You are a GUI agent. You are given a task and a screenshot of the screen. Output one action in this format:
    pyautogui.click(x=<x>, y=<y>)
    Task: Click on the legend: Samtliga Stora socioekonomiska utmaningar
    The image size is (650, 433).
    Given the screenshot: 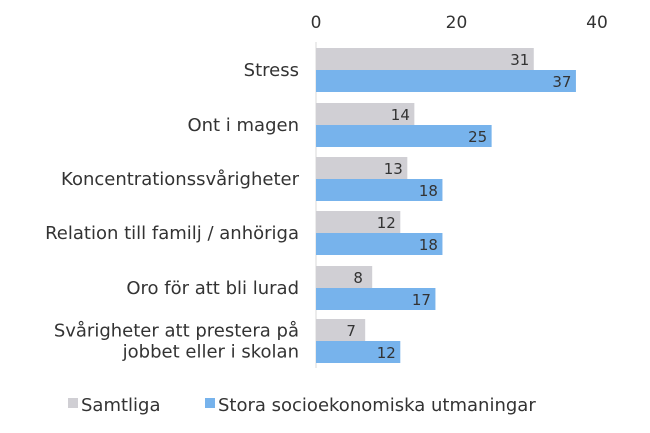 What is the action you would take?
    pyautogui.click(x=302, y=405)
    